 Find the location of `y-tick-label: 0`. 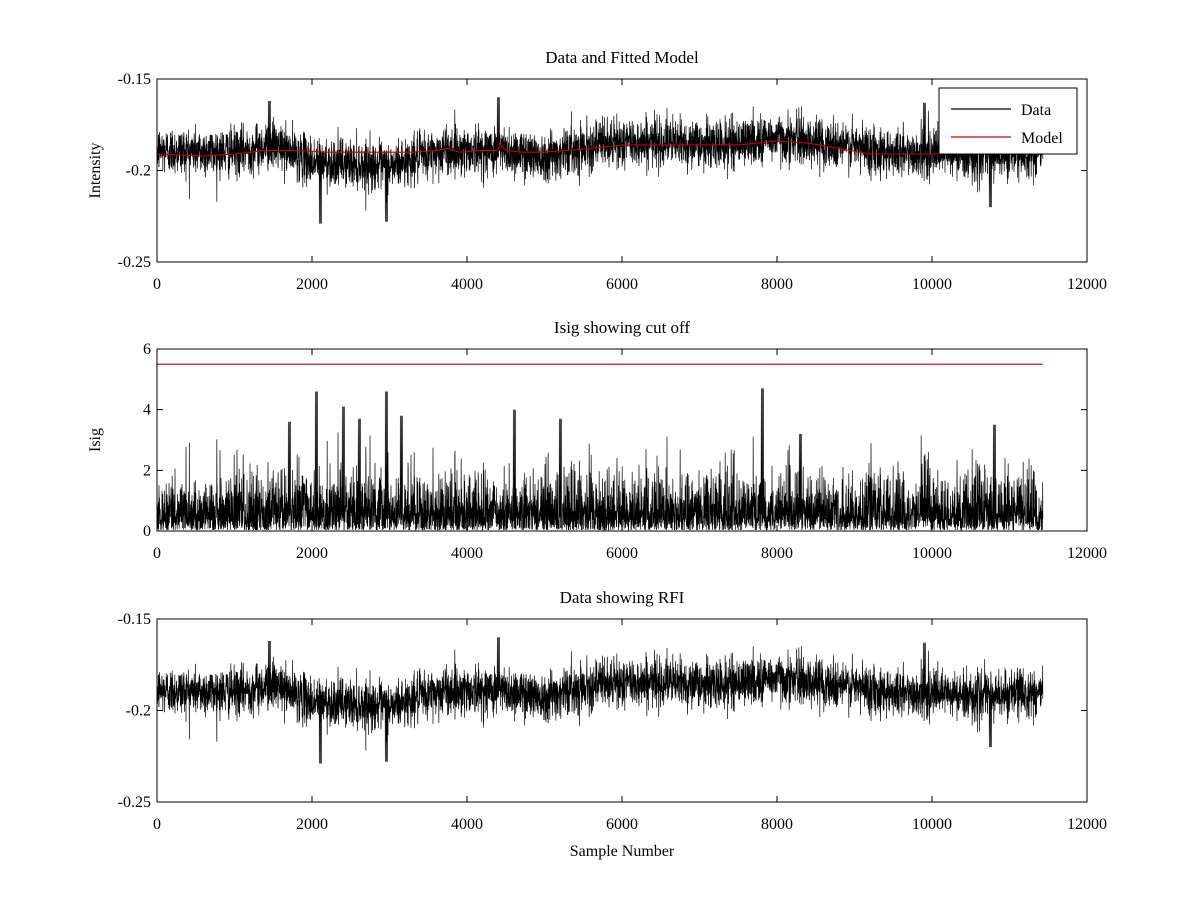

y-tick-label: 0 is located at coordinates (147, 531).